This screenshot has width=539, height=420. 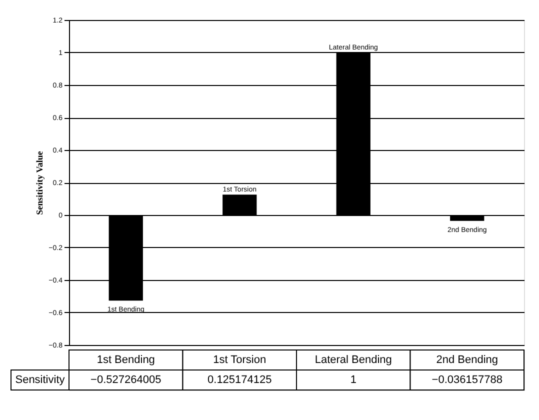 What do you see at coordinates (353, 380) in the screenshot?
I see `data-label: 1` at bounding box center [353, 380].